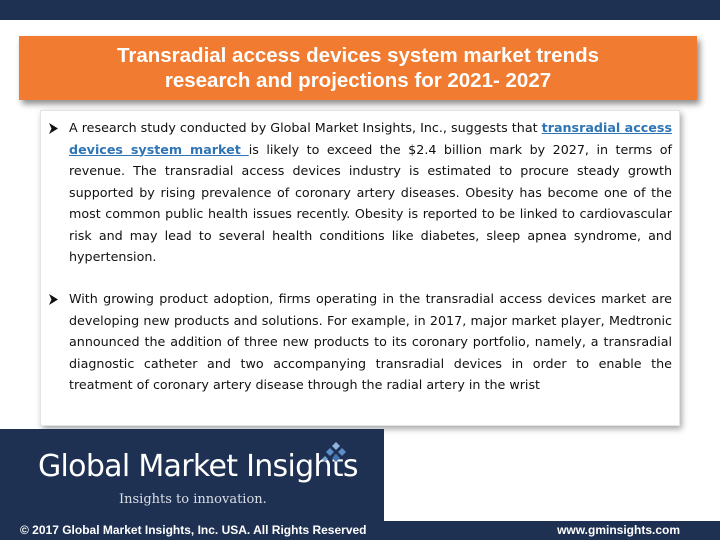 This screenshot has height=540, width=720. Describe the element at coordinates (193, 499) in the screenshot. I see `logo-tagline: Insights to innovation.` at that location.